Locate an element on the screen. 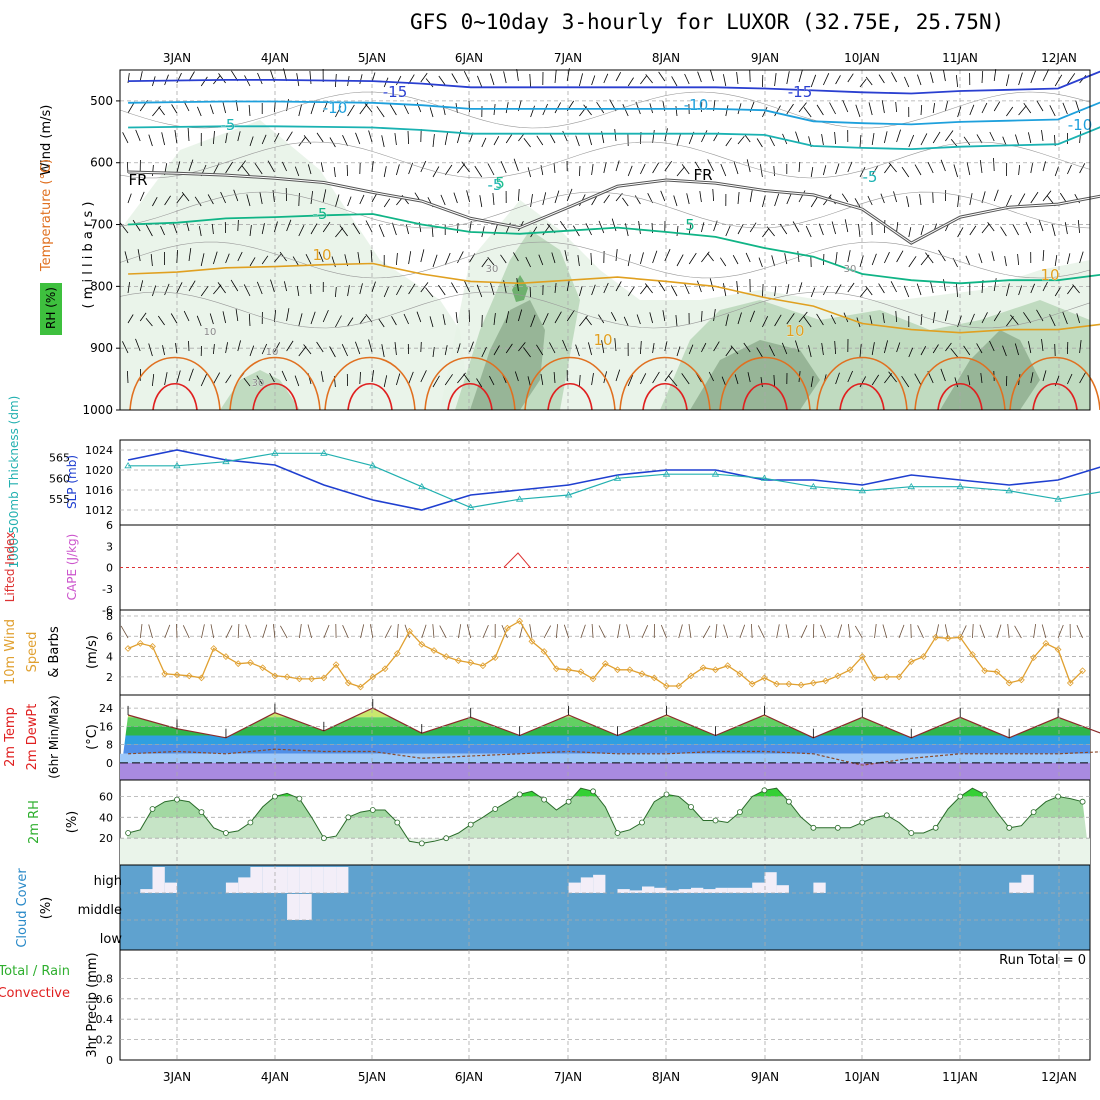  wind10m-ytick-8: 8 is located at coordinates (109, 616).